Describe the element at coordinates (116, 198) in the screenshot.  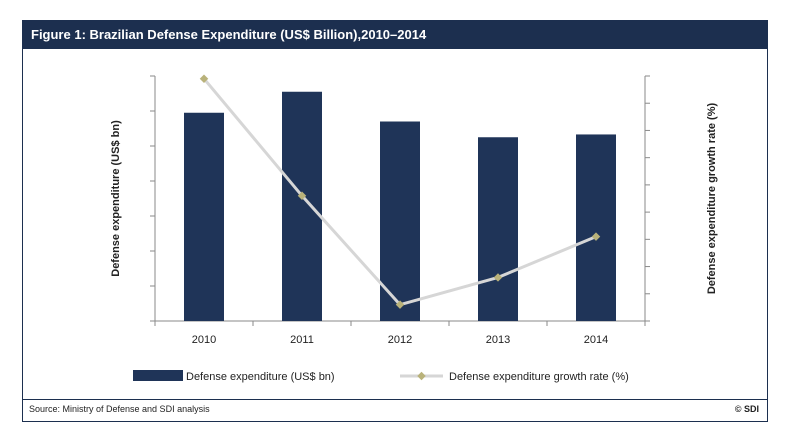
I see `y-axis-left-title: Defense expenditure (US$ bn)` at that location.